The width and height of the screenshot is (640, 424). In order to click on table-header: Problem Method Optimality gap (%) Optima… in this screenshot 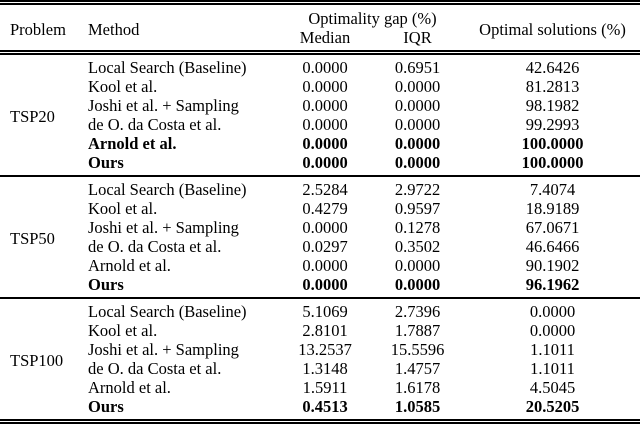, I will do `click(320, 28)`.